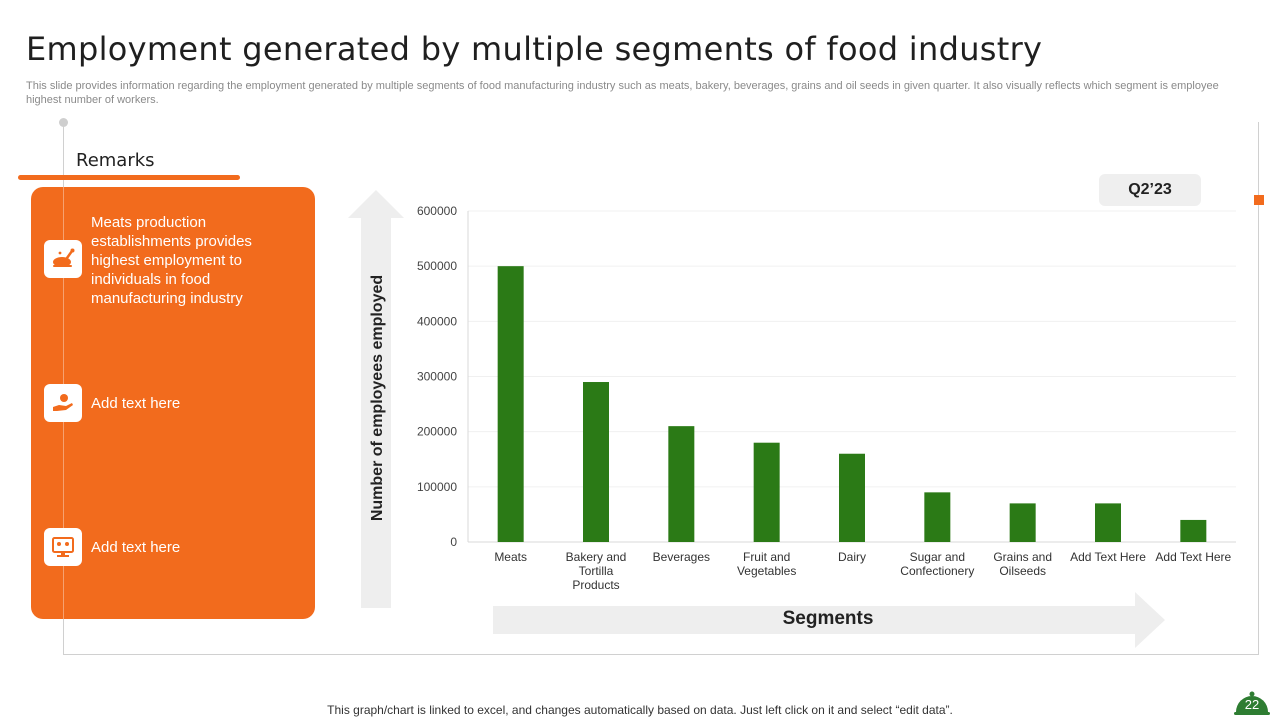 This screenshot has width=1280, height=720. I want to click on x-tick-label-8: Add Text Here, so click(1193, 557).